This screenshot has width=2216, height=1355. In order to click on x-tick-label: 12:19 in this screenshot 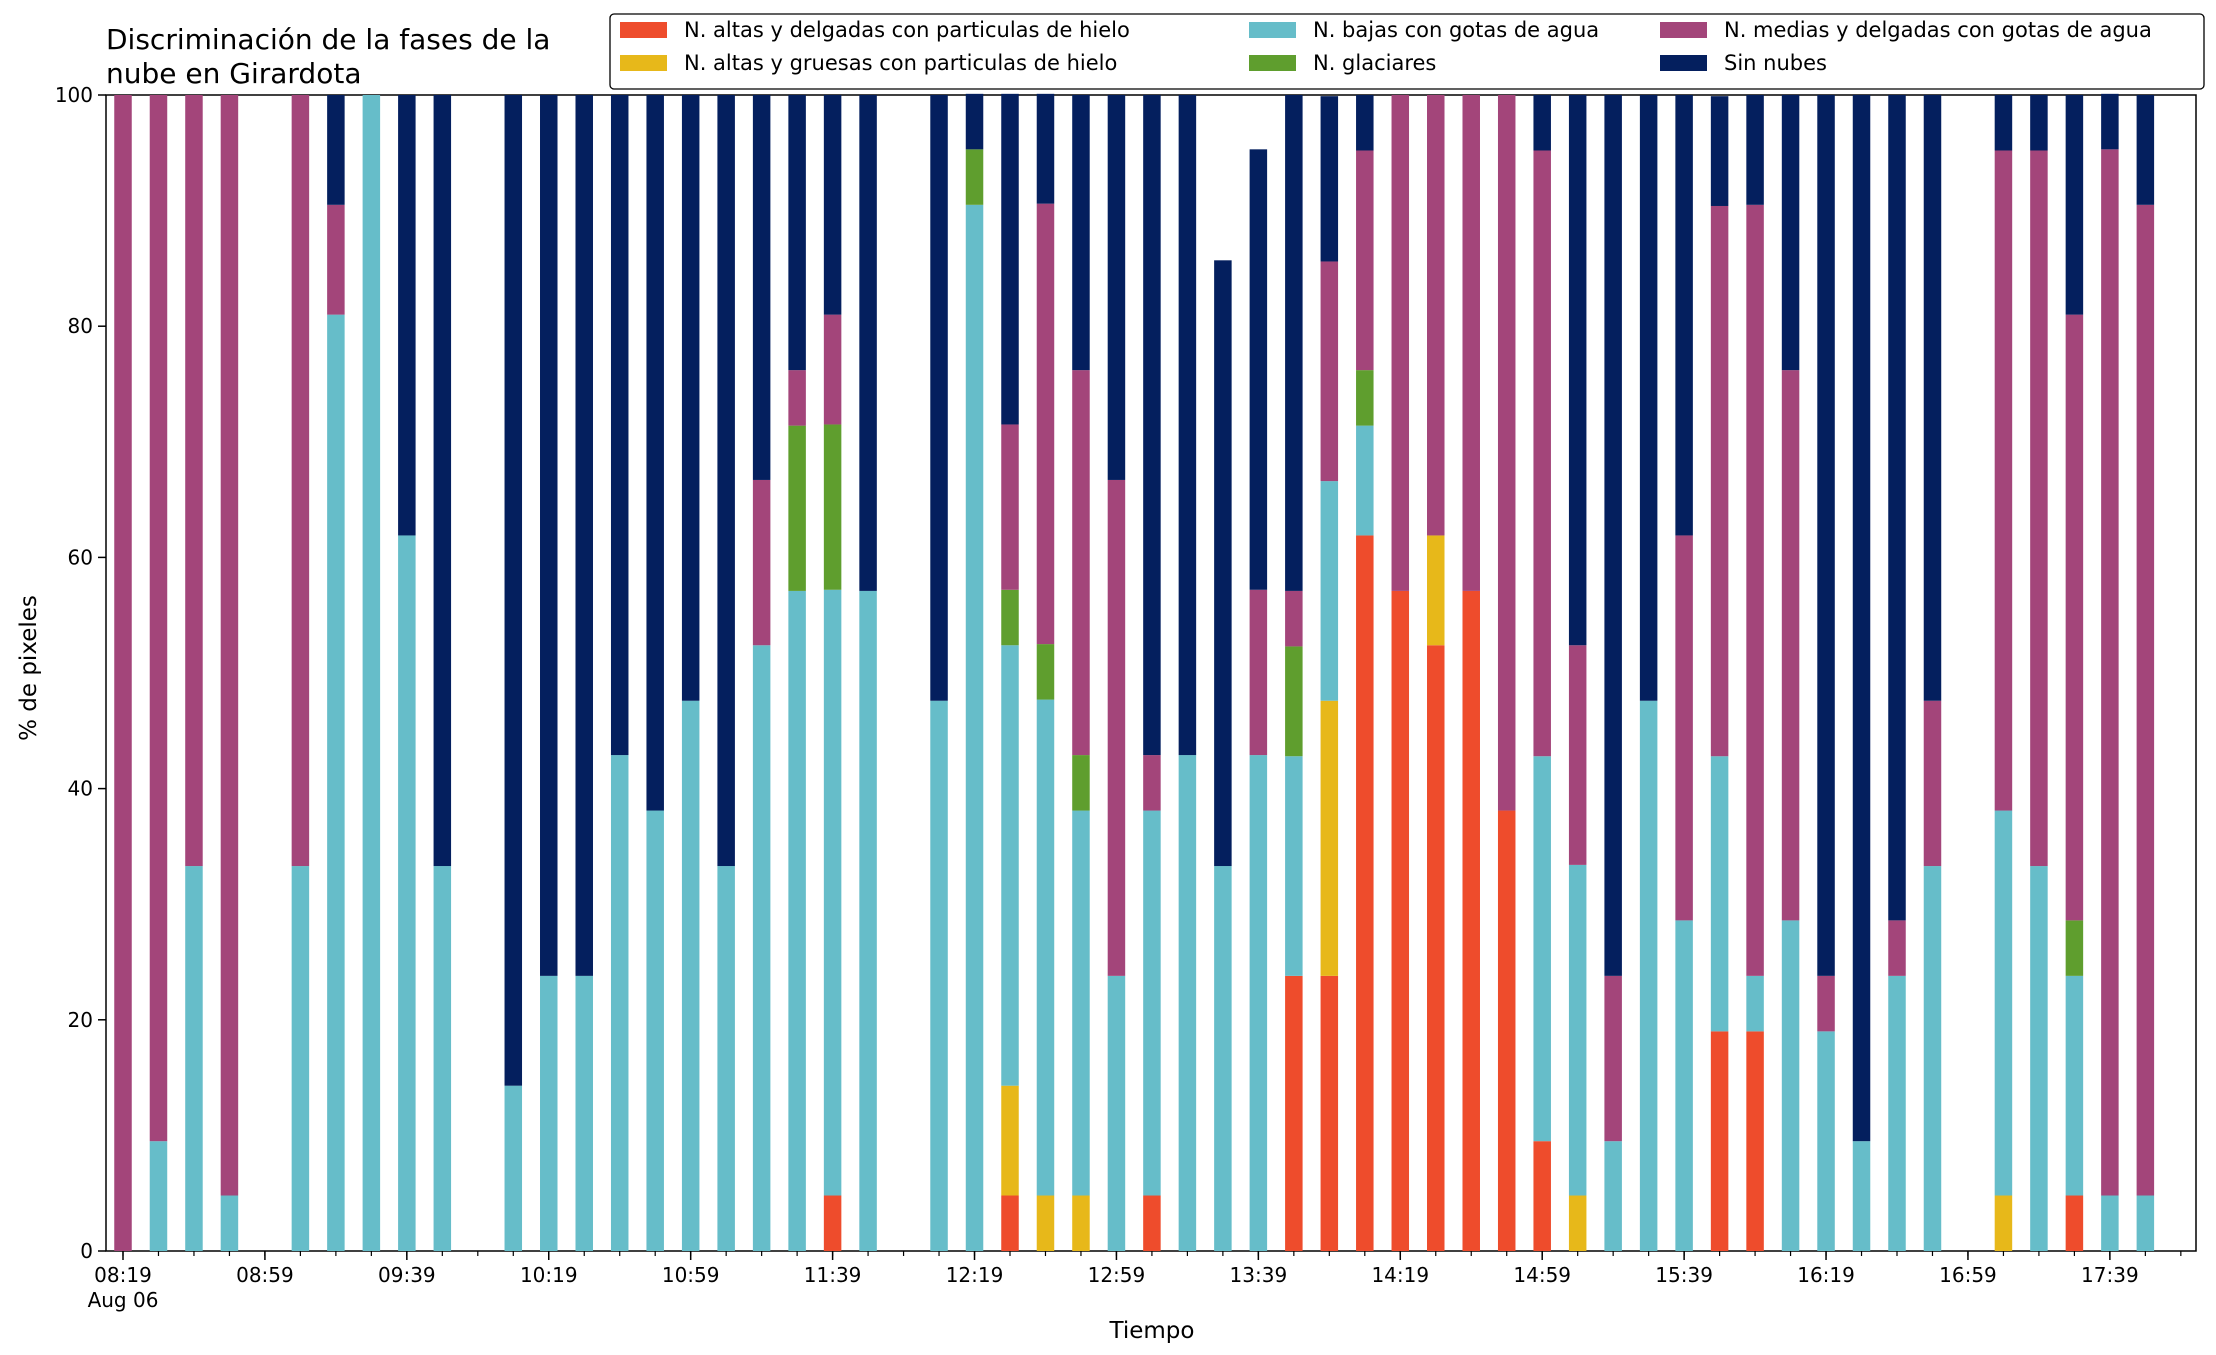, I will do `click(975, 1275)`.